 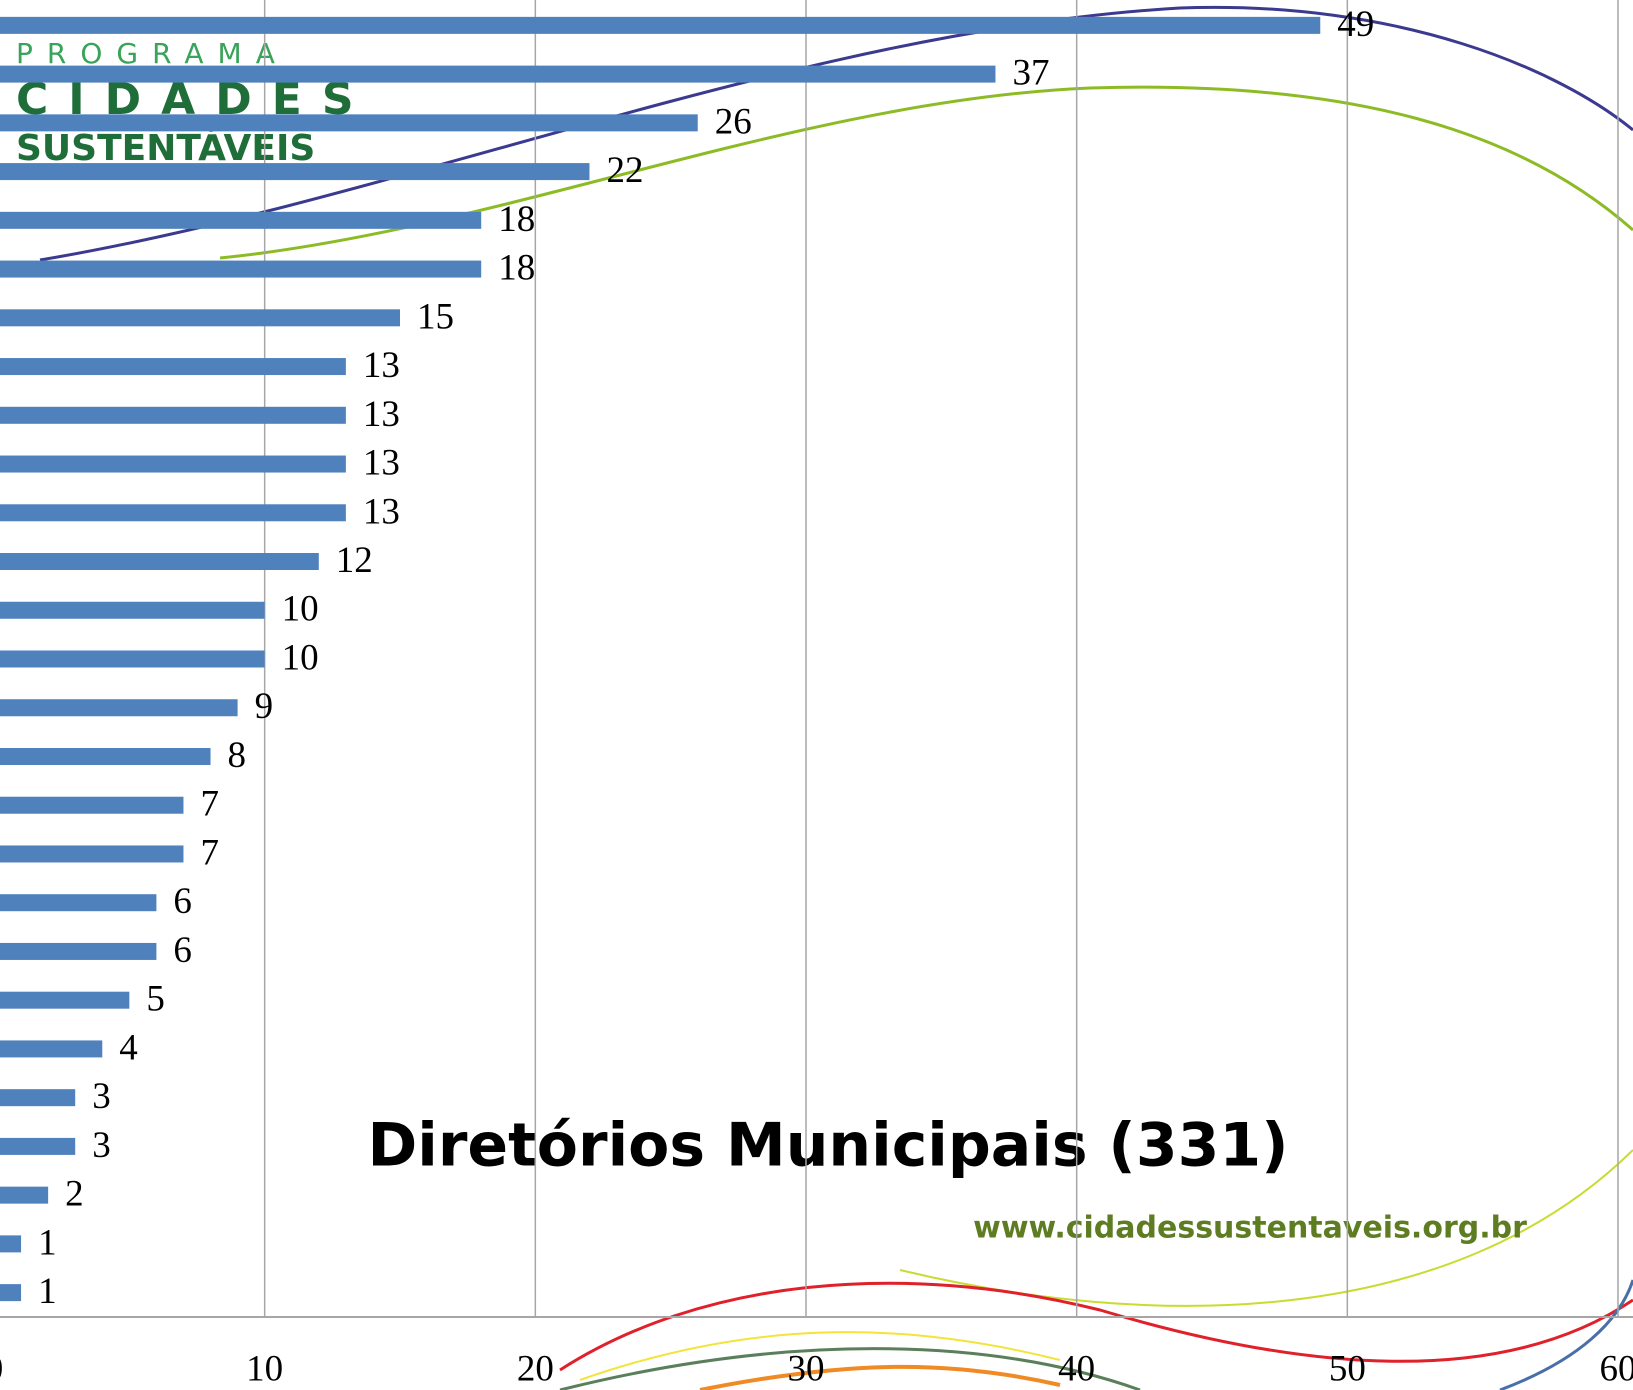 I want to click on logo-line: PROGRAMA, so click(x=152, y=53).